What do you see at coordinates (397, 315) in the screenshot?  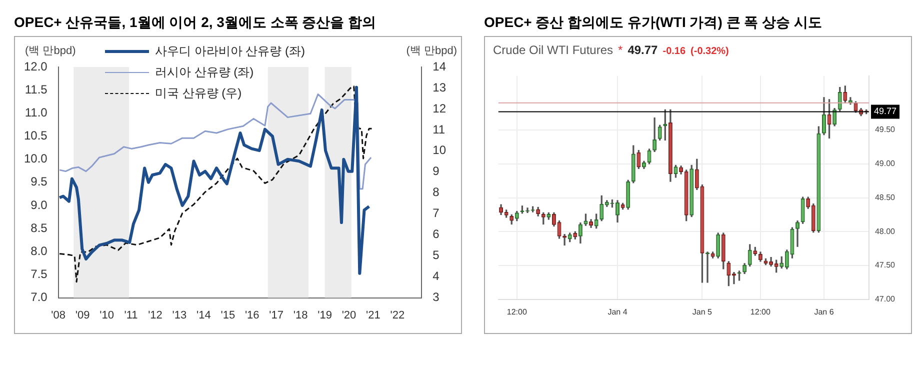 I see `x-tick-label: '22` at bounding box center [397, 315].